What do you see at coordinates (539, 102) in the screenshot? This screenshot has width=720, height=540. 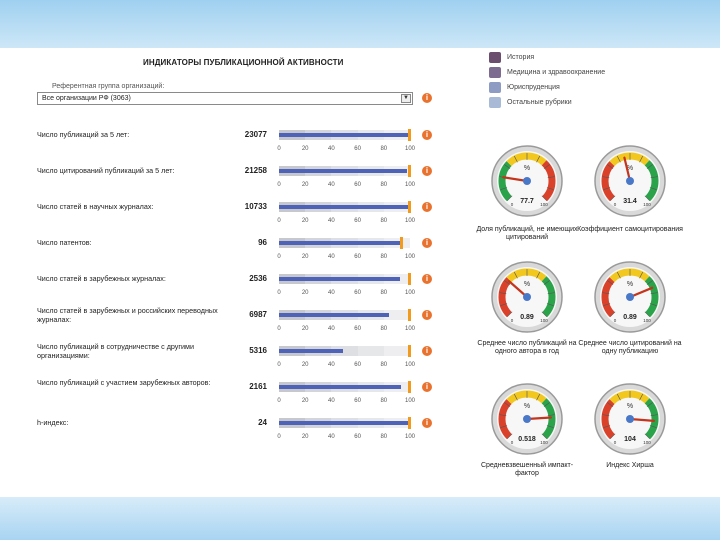 I see `legend-label: Остальные рубрики` at bounding box center [539, 102].